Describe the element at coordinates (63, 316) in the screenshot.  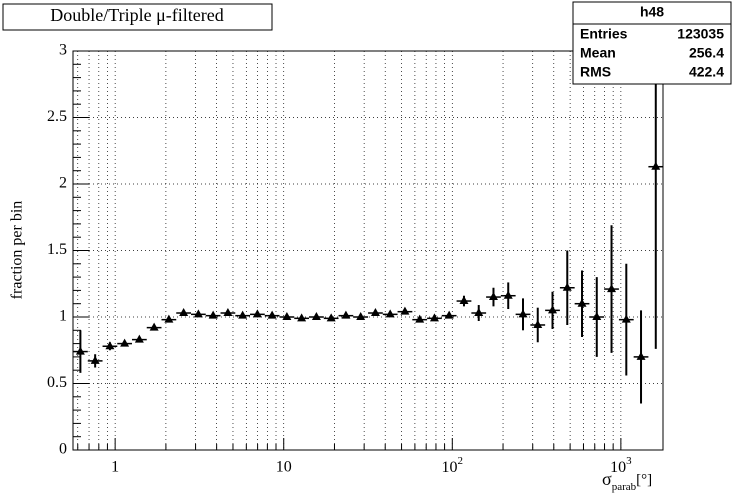
I see `y-tick-label: 1` at that location.